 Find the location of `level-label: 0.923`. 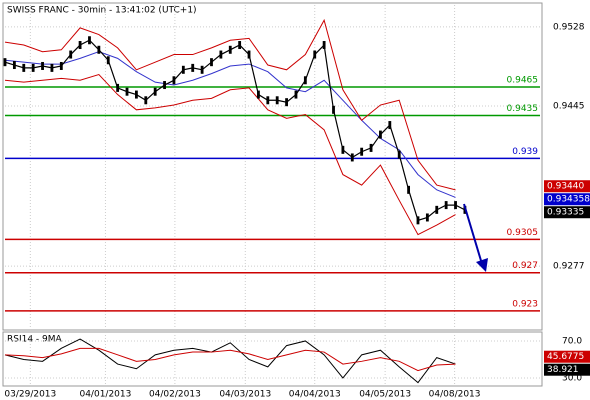

level-label: 0.923 is located at coordinates (525, 304).